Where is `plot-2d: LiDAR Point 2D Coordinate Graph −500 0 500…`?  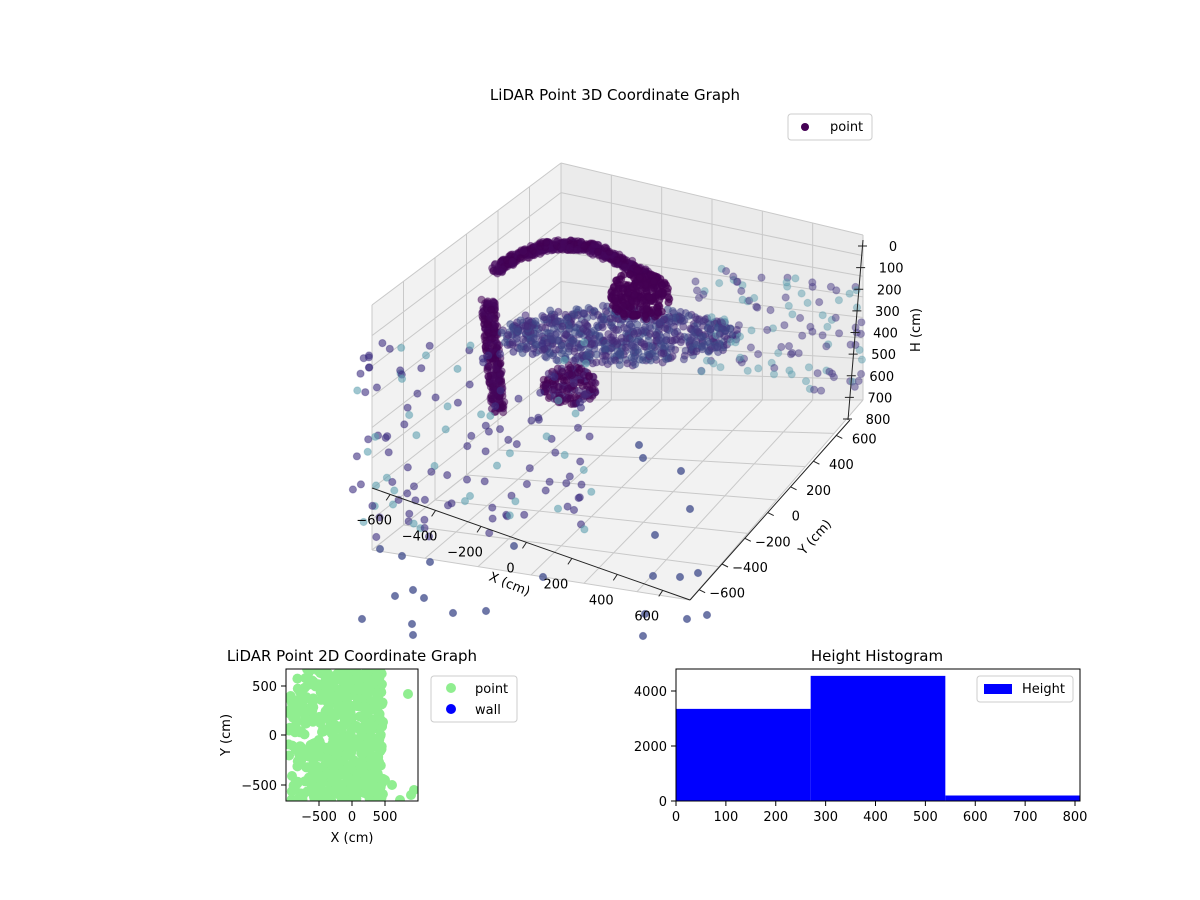 plot-2d: LiDAR Point 2D Coordinate Graph −500 0 500… is located at coordinates (368, 746).